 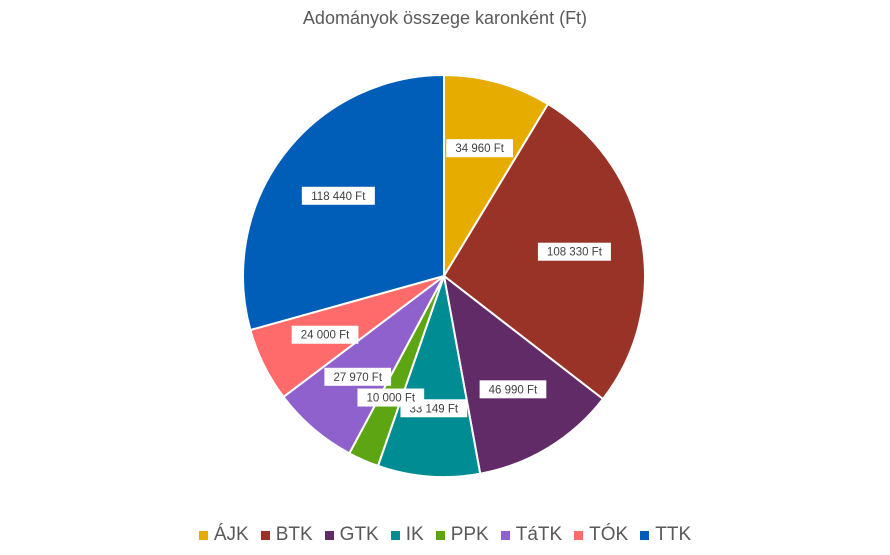 I want to click on legend-label: PPK, so click(x=469, y=534).